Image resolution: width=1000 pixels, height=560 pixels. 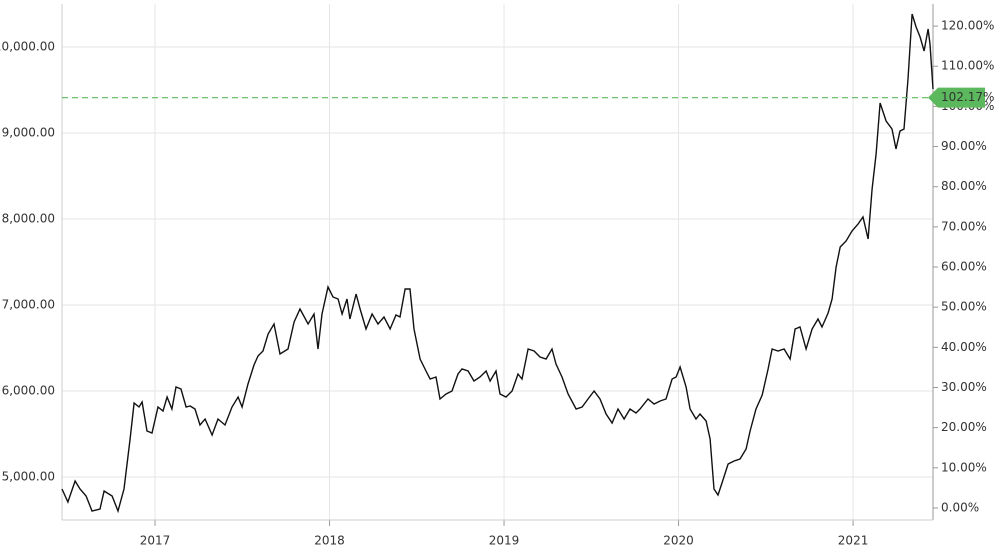 What do you see at coordinates (967, 66) in the screenshot?
I see `y2-tick-label: 110.00%` at bounding box center [967, 66].